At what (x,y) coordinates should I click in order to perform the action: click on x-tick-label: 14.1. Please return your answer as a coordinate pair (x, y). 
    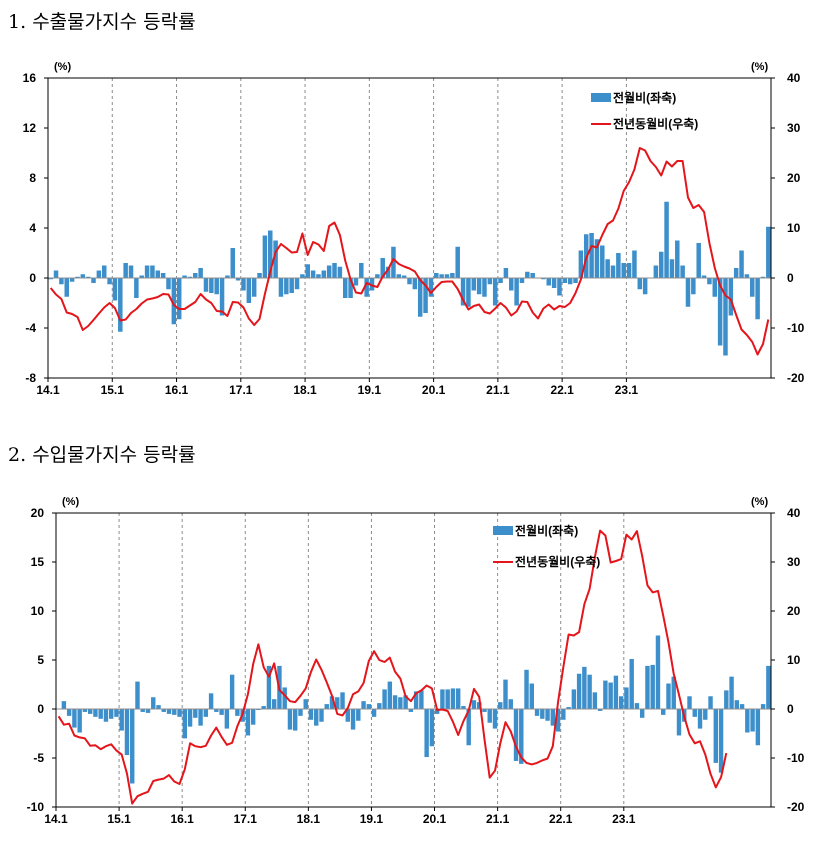
    Looking at the image, I should click on (48, 390).